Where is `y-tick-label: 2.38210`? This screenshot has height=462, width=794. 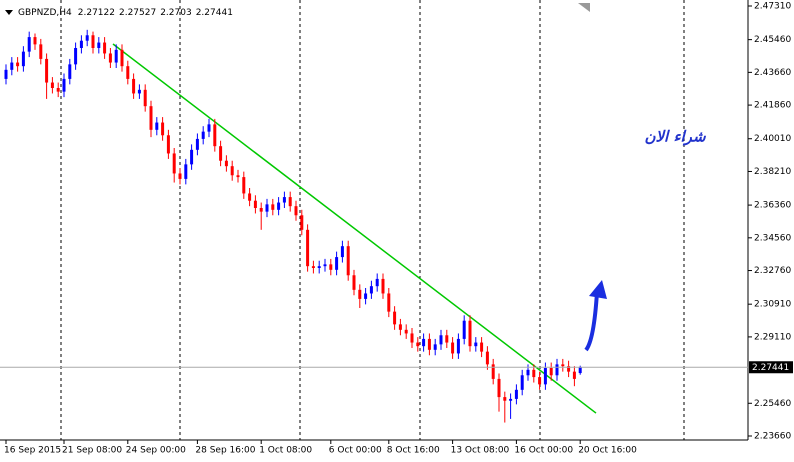 y-tick-label: 2.38210 is located at coordinates (772, 172).